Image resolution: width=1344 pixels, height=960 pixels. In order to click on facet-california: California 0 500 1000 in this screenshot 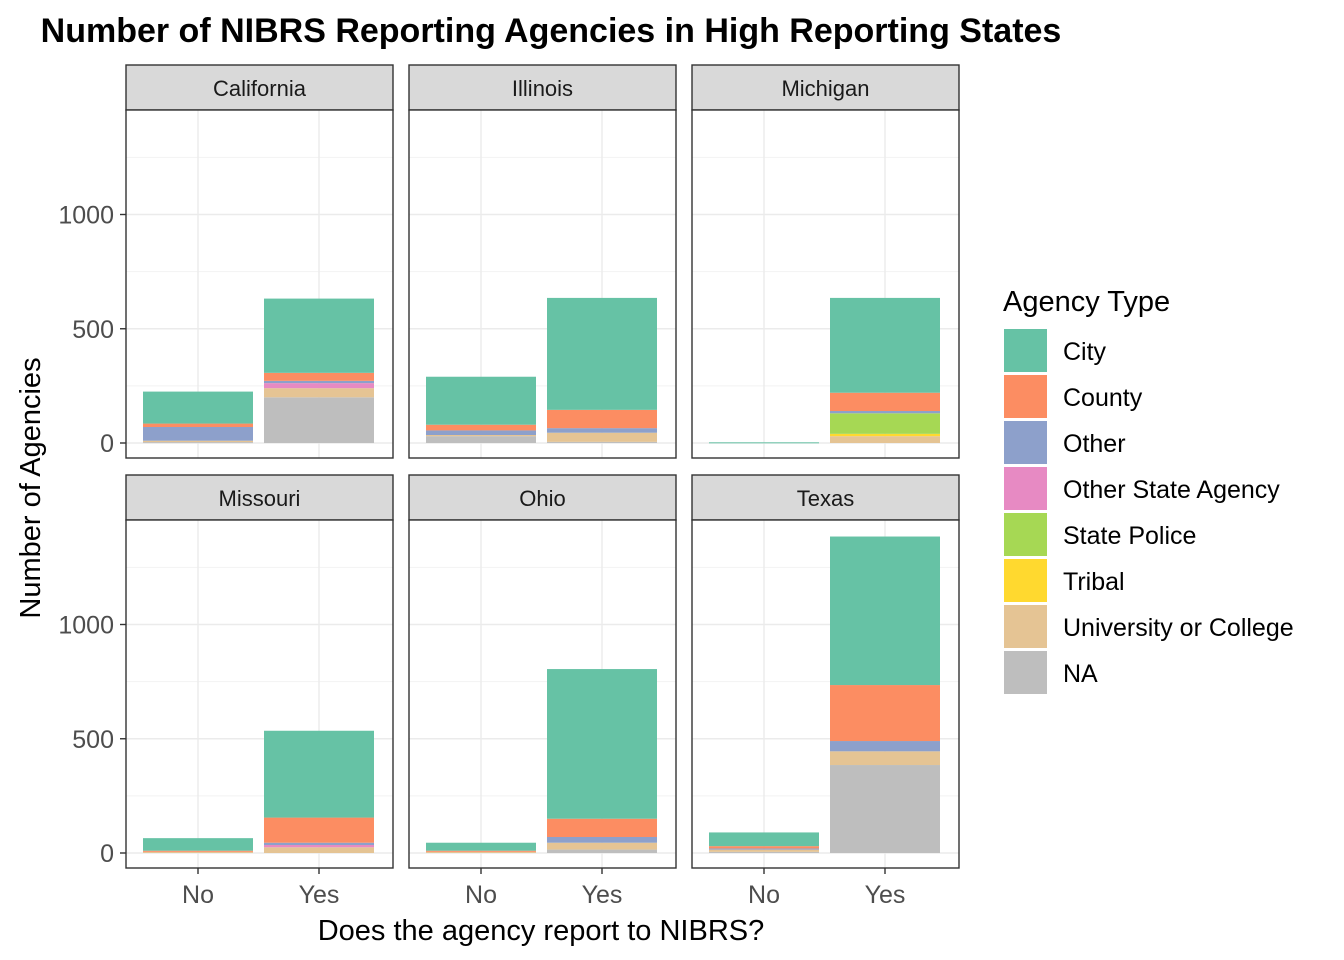, I will do `click(226, 261)`.